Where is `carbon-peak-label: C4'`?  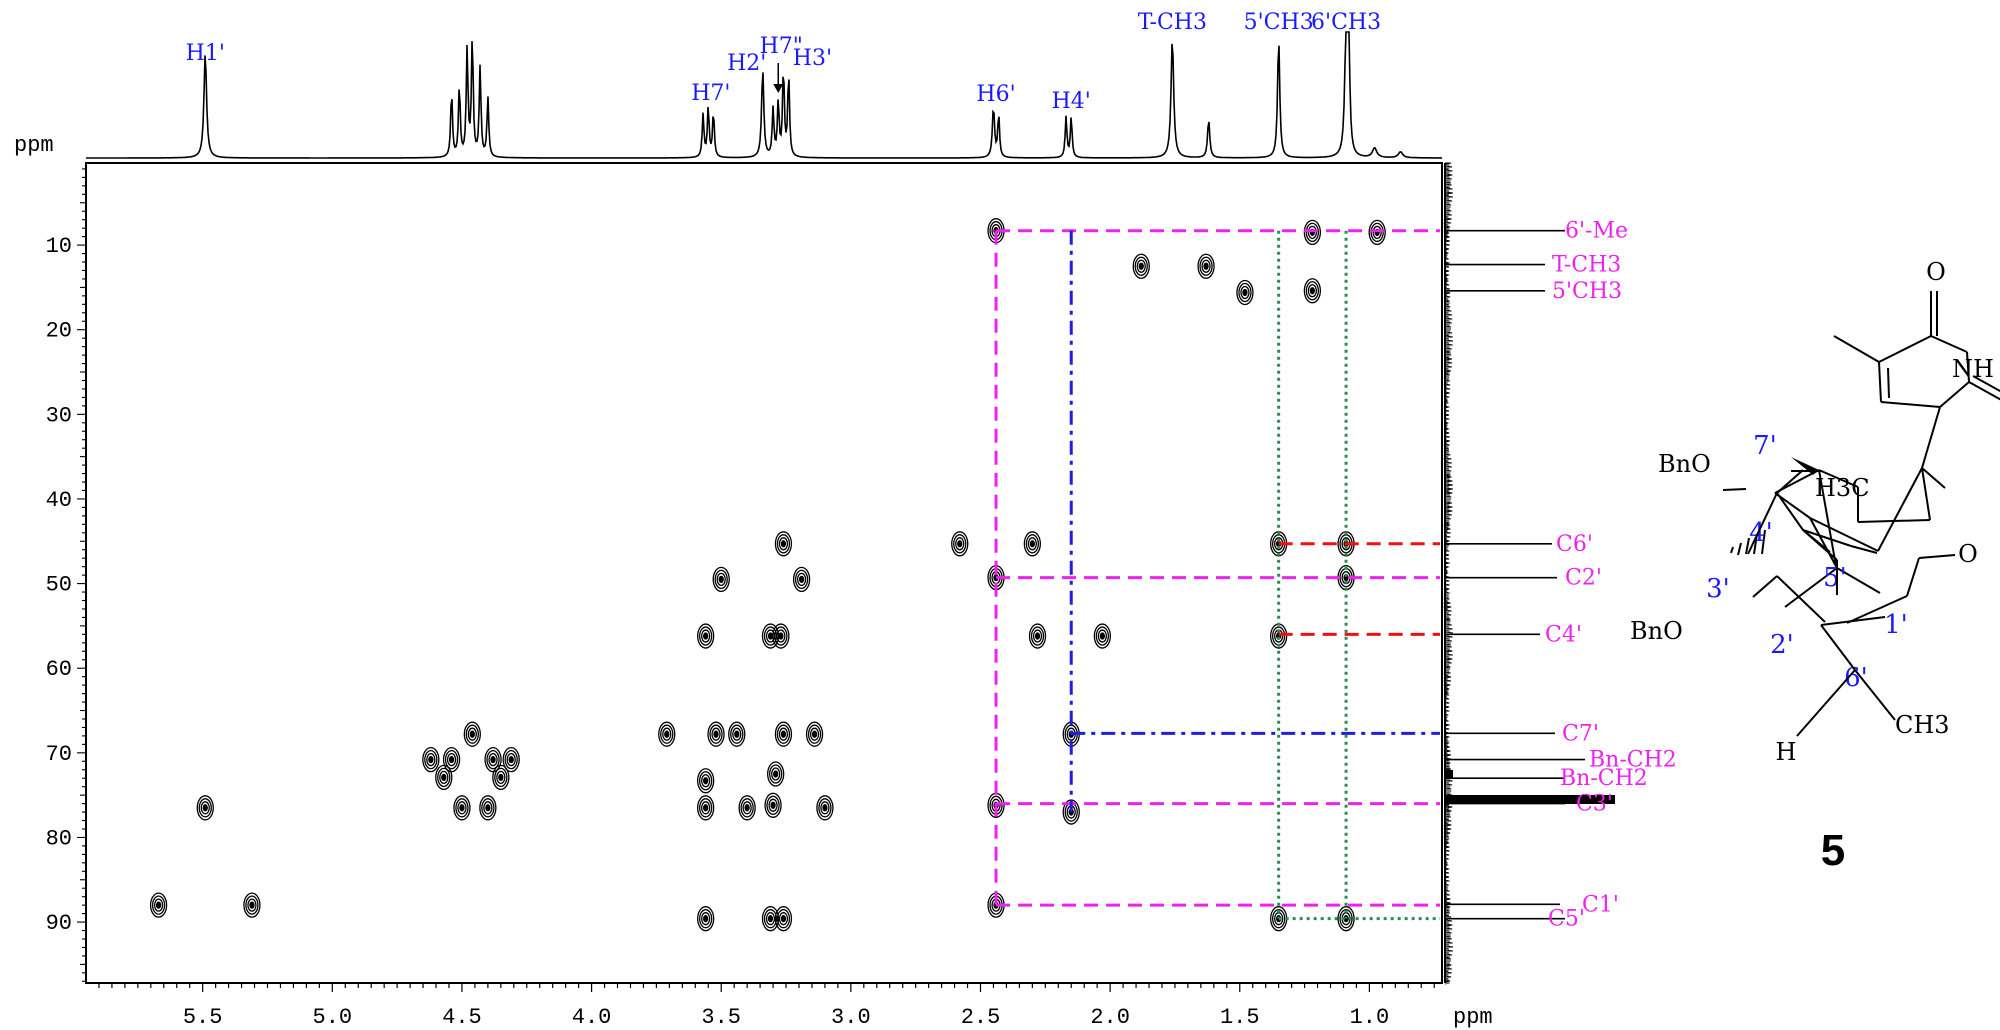
carbon-peak-label: C4' is located at coordinates (1563, 634).